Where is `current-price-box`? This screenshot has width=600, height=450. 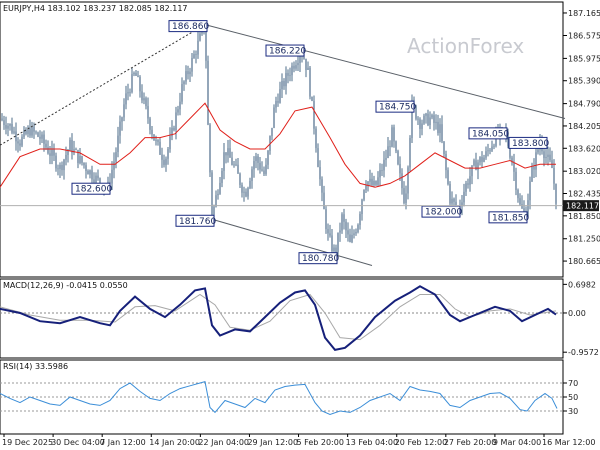
current-price-box is located at coordinates (581, 206).